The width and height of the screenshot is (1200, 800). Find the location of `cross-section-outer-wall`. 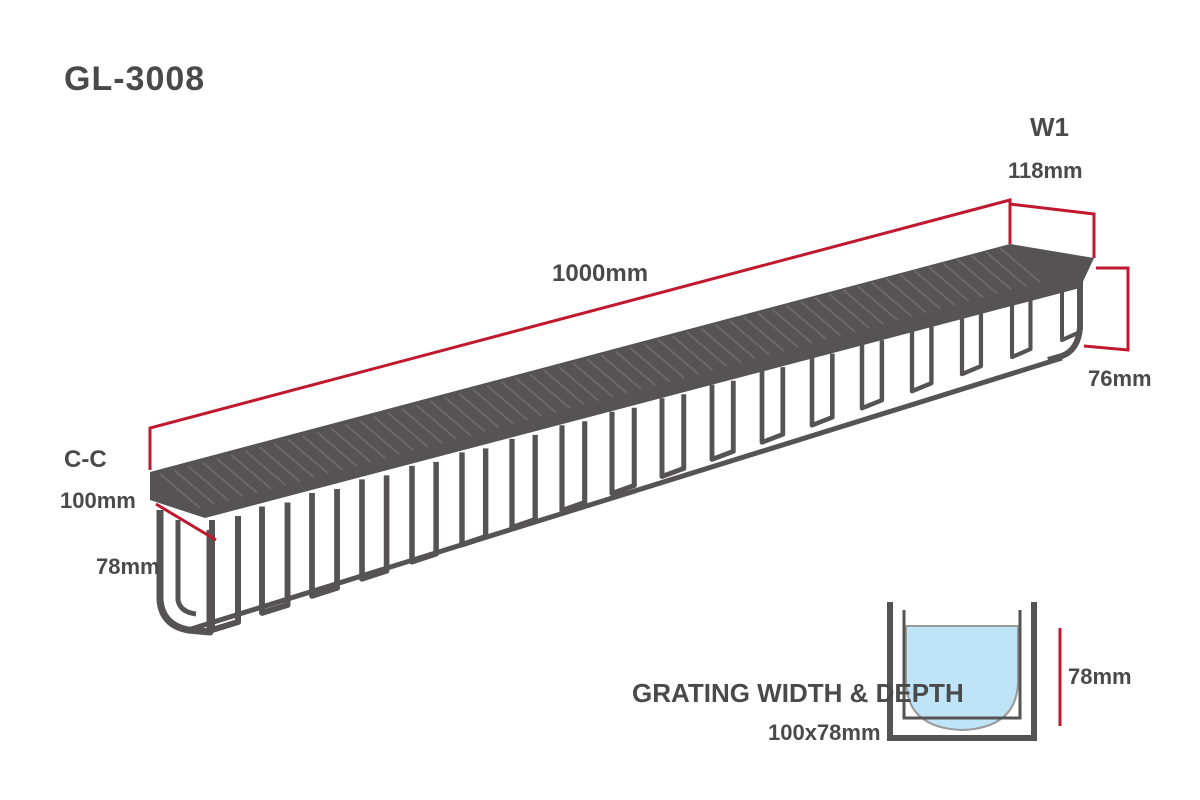

cross-section-outer-wall is located at coordinates (962, 671).